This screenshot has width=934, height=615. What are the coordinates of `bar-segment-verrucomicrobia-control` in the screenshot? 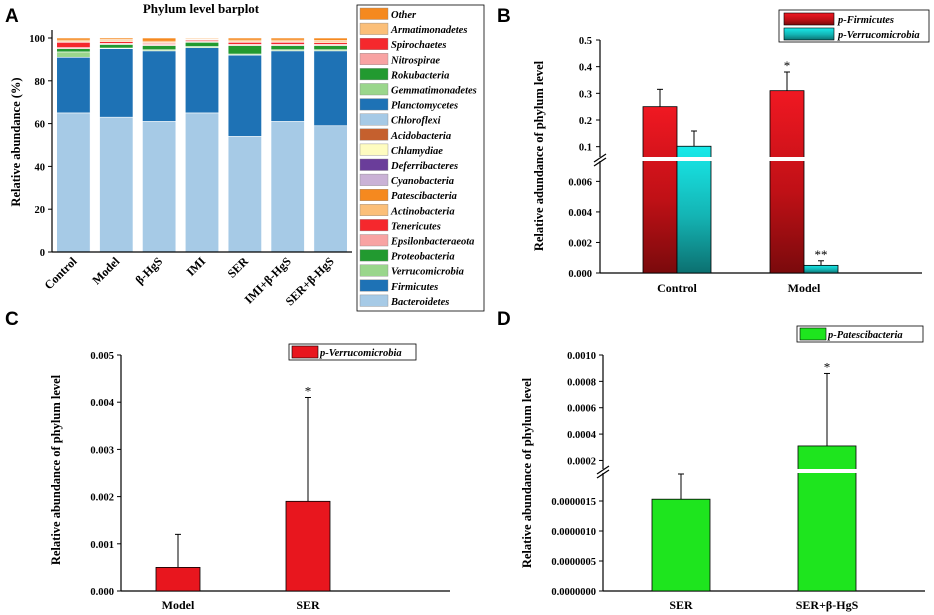 It's located at (73, 54).